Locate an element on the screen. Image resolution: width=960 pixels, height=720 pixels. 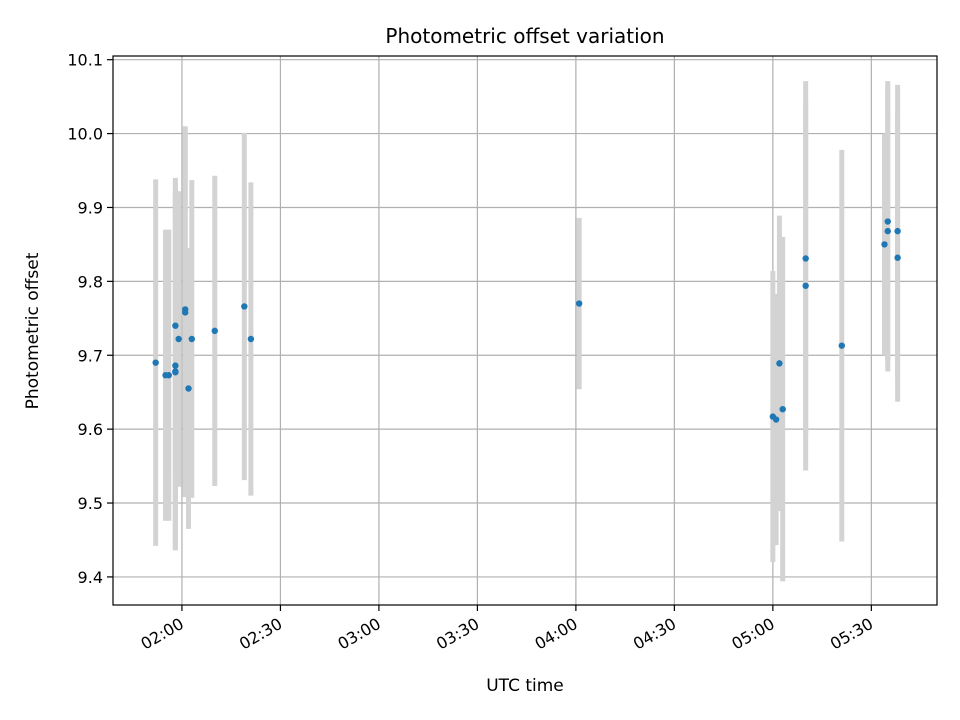
y-tick-label: 9.5 is located at coordinates (90, 503).